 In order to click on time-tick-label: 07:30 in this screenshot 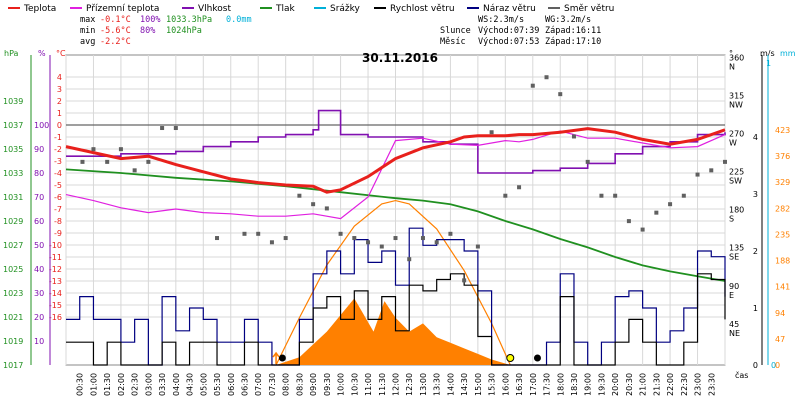, I will do `click(272, 384)`.